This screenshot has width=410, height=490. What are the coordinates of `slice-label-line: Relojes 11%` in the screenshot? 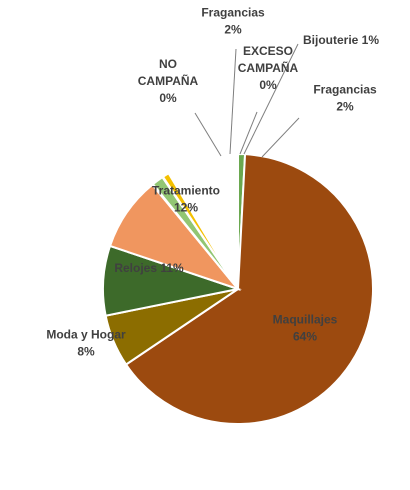 It's located at (149, 268).